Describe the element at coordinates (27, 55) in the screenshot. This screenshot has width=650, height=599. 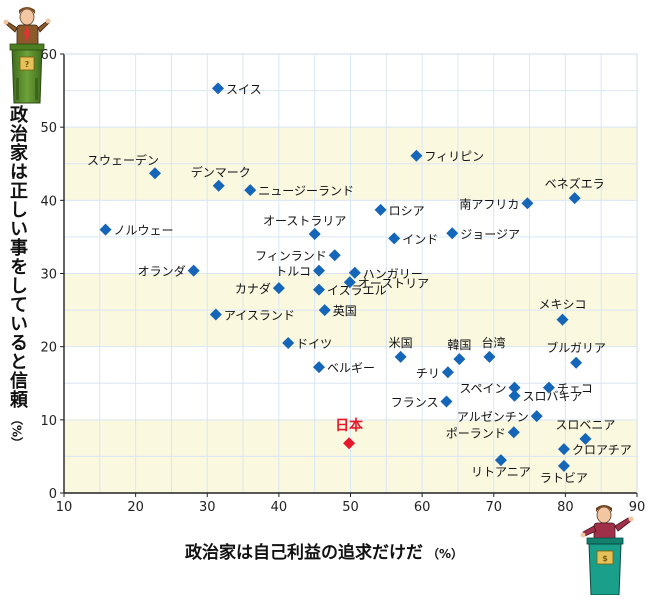
I see `politician-speaking-illustration: ?` at that location.